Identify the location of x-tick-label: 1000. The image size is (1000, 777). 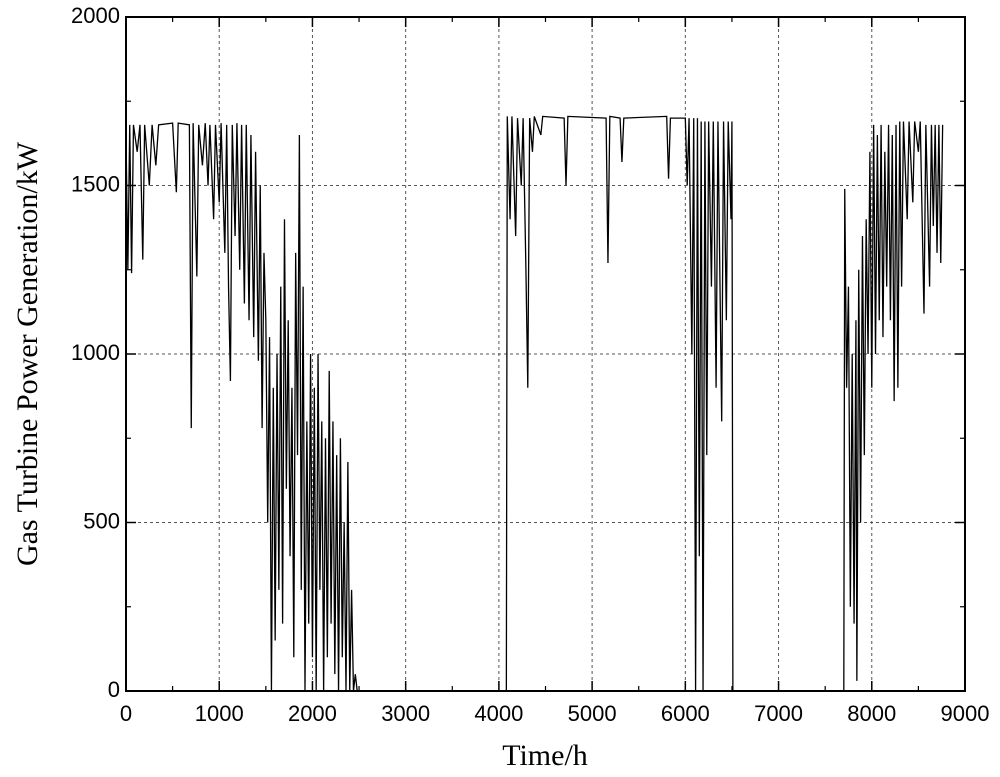
(219, 713).